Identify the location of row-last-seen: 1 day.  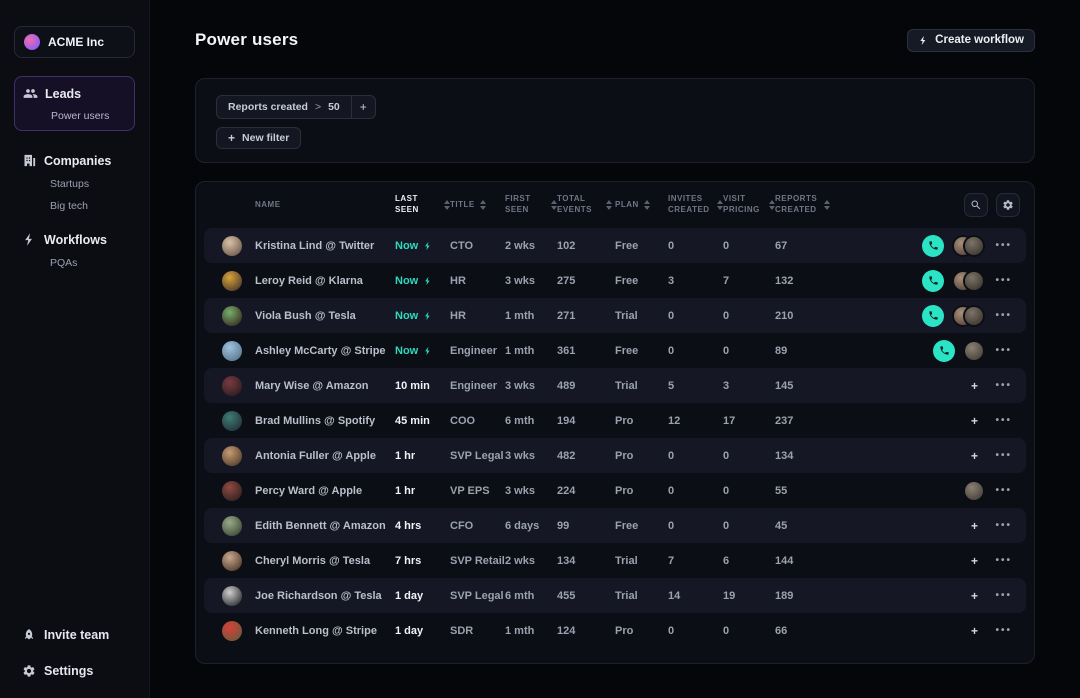
(422, 596).